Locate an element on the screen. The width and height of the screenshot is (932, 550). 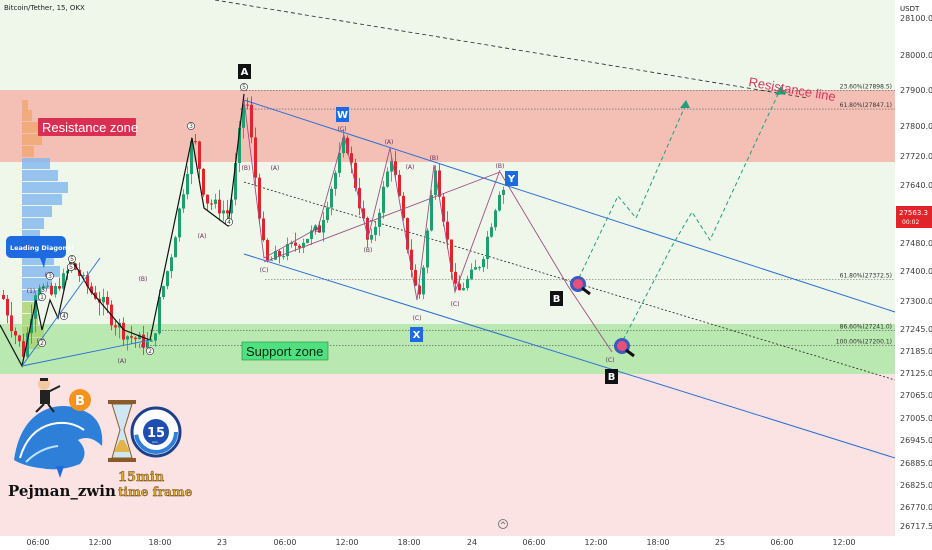
wave-box-w is located at coordinates (342, 114).